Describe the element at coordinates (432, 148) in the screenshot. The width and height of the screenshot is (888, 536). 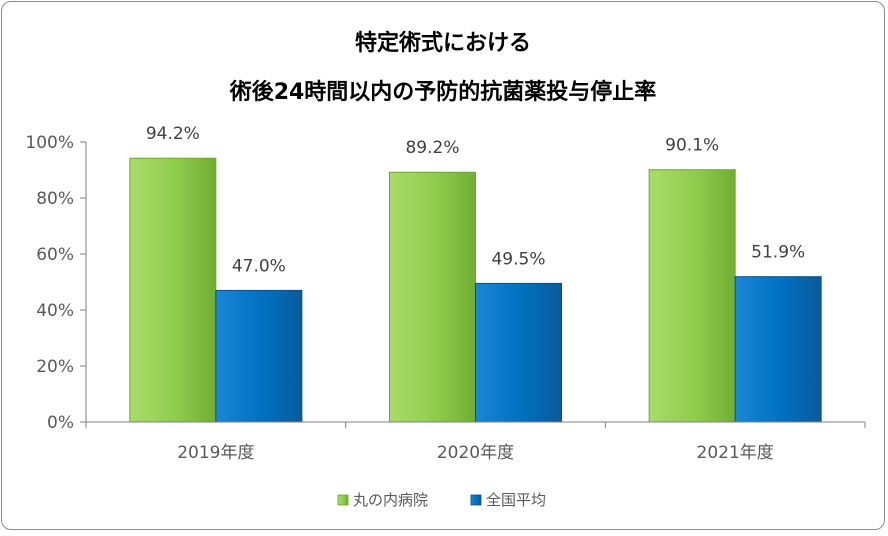
I see `data-label: 89.2%` at that location.